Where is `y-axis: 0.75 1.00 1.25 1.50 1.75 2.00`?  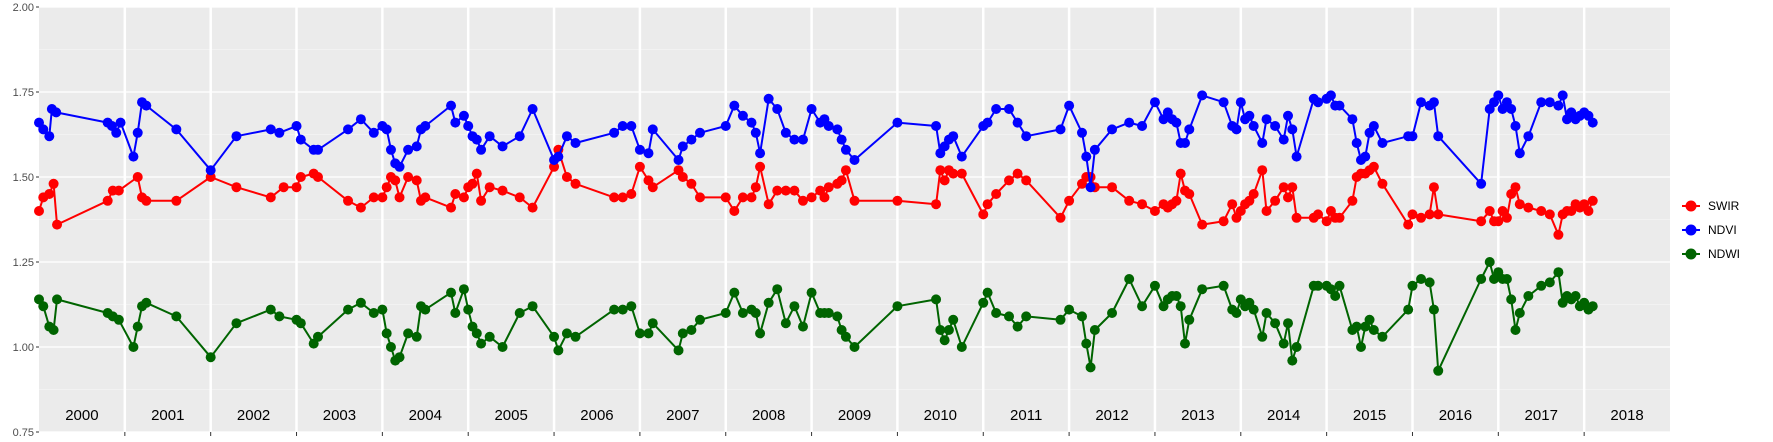
y-axis: 0.75 1.00 1.25 1.50 1.75 2.00 is located at coordinates (26, 220).